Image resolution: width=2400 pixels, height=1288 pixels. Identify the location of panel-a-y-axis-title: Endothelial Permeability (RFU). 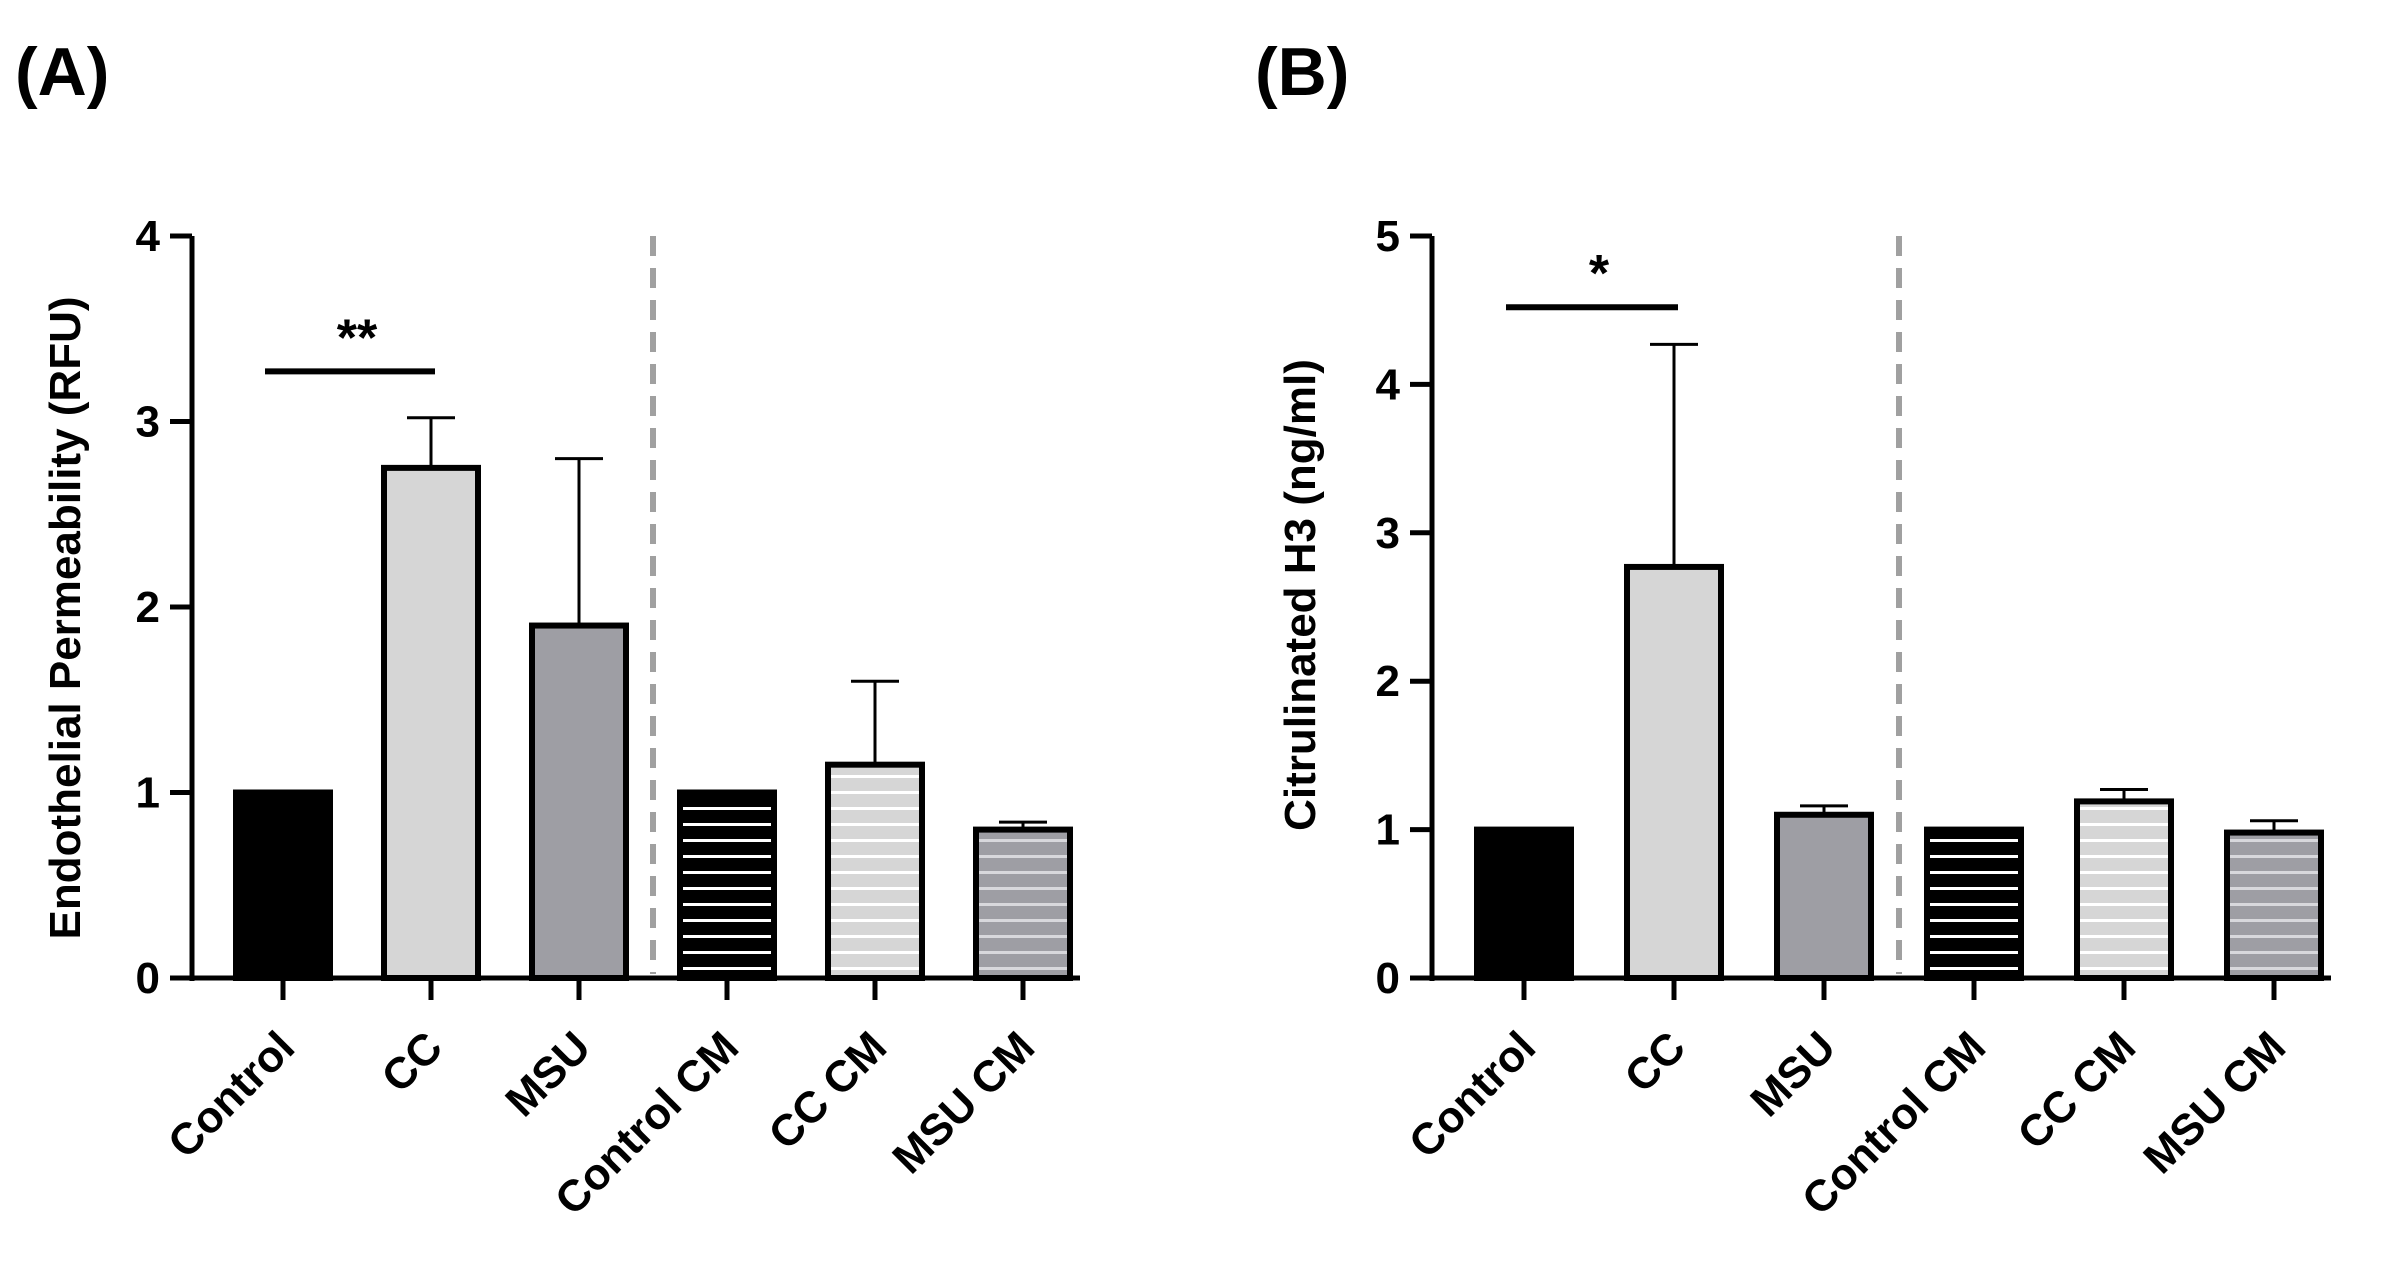
(65, 618).